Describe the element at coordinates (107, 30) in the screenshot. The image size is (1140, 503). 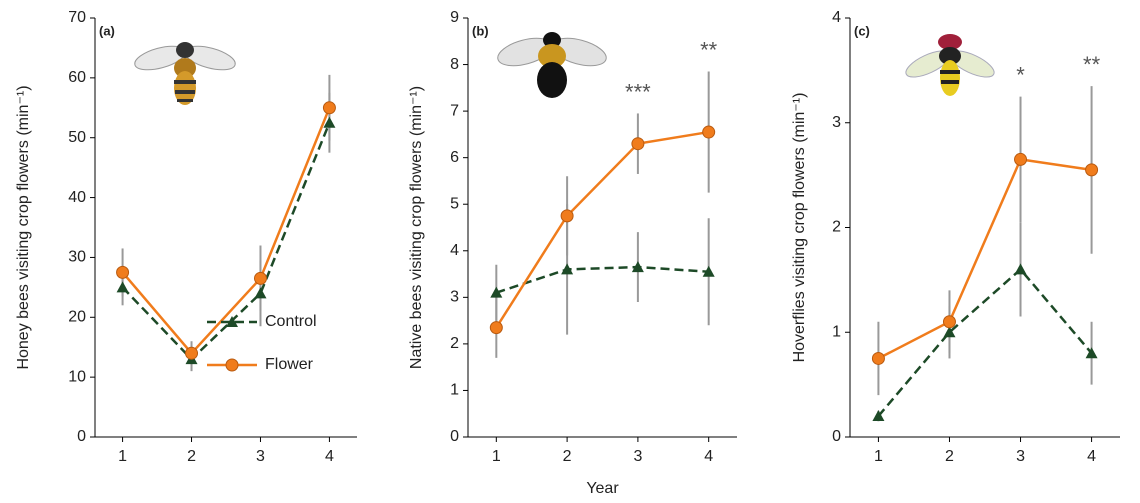
I see `panel-label: (a)` at that location.